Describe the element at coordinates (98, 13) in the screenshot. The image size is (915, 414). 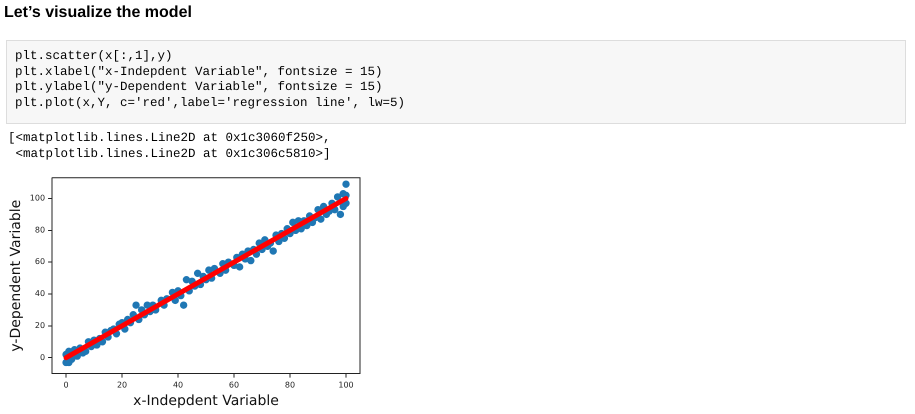
I see `chart-title: Let’s visualize the model` at that location.